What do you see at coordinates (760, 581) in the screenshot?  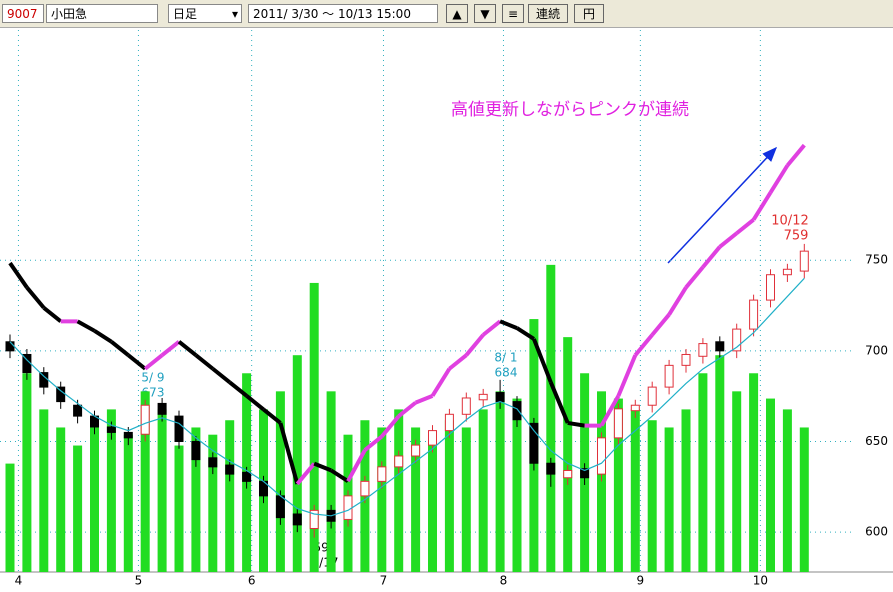 I see `x-tick-label: 10` at bounding box center [760, 581].